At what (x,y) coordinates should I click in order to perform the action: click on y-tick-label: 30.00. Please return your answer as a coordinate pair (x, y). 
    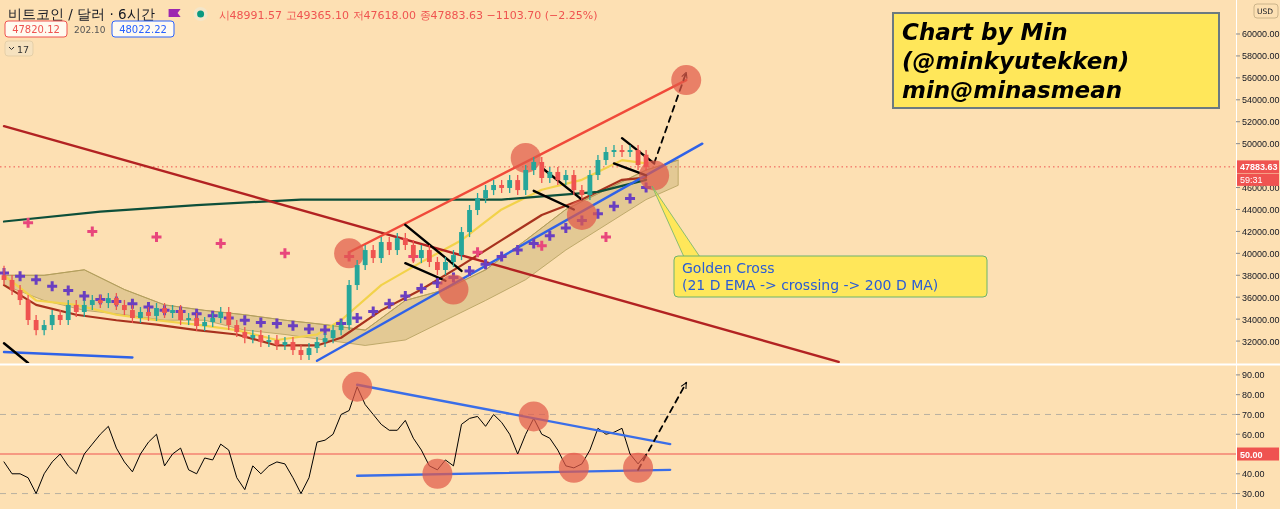
    Looking at the image, I should click on (1253, 494).